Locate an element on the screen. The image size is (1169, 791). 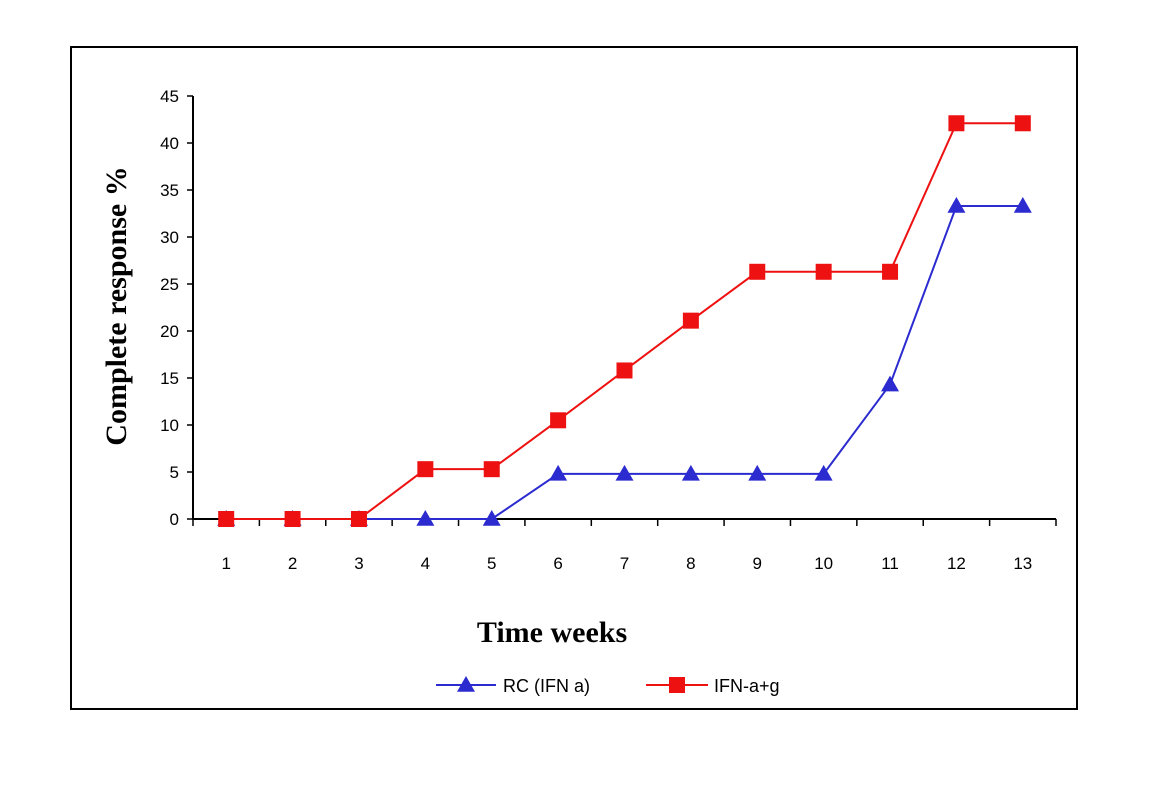
x-tick-label: 10 is located at coordinates (823, 563).